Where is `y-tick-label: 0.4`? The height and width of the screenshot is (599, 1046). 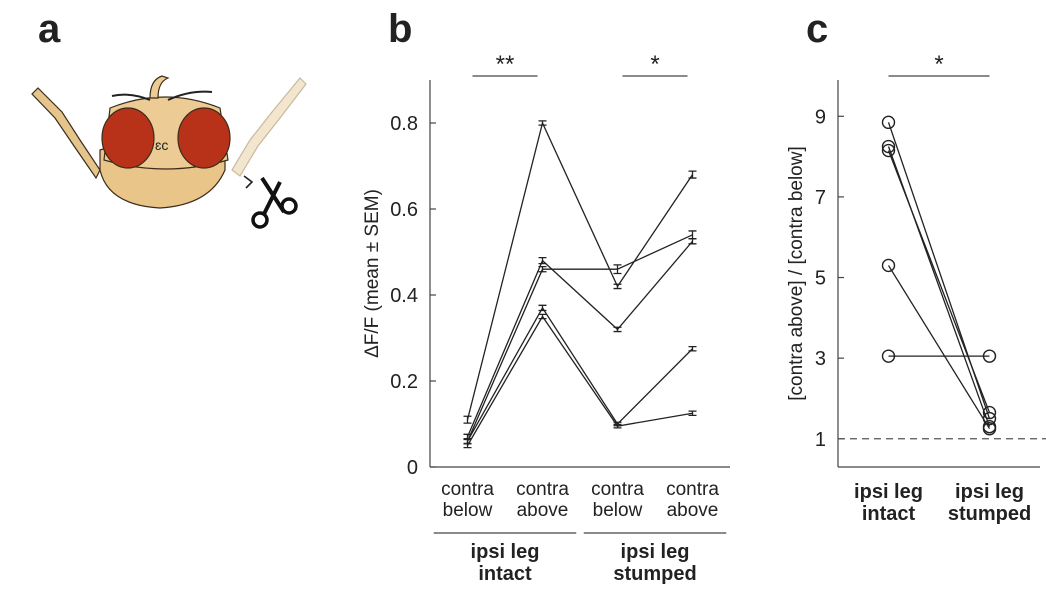 y-tick-label: 0.4 is located at coordinates (404, 296).